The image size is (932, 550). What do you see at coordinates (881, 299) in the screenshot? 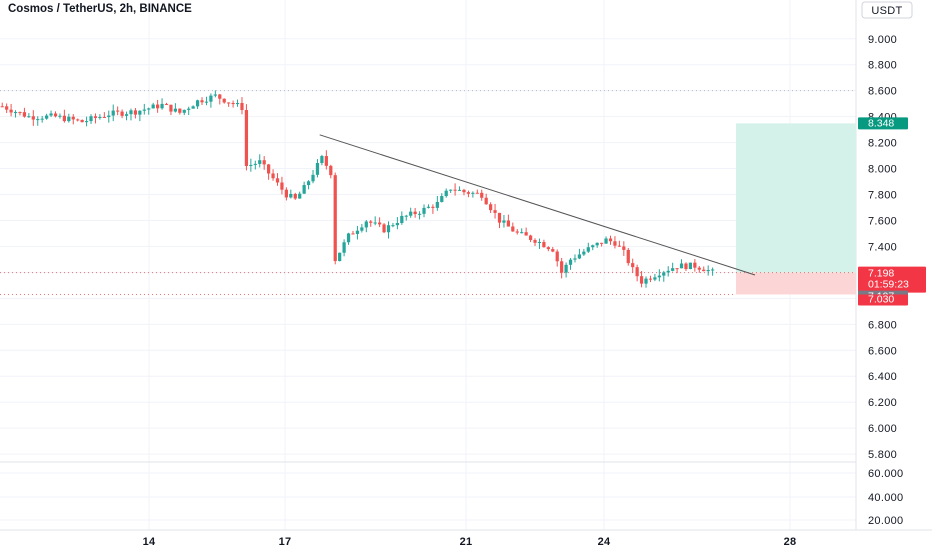
I see `stop-price-tag: 7.030` at bounding box center [881, 299].